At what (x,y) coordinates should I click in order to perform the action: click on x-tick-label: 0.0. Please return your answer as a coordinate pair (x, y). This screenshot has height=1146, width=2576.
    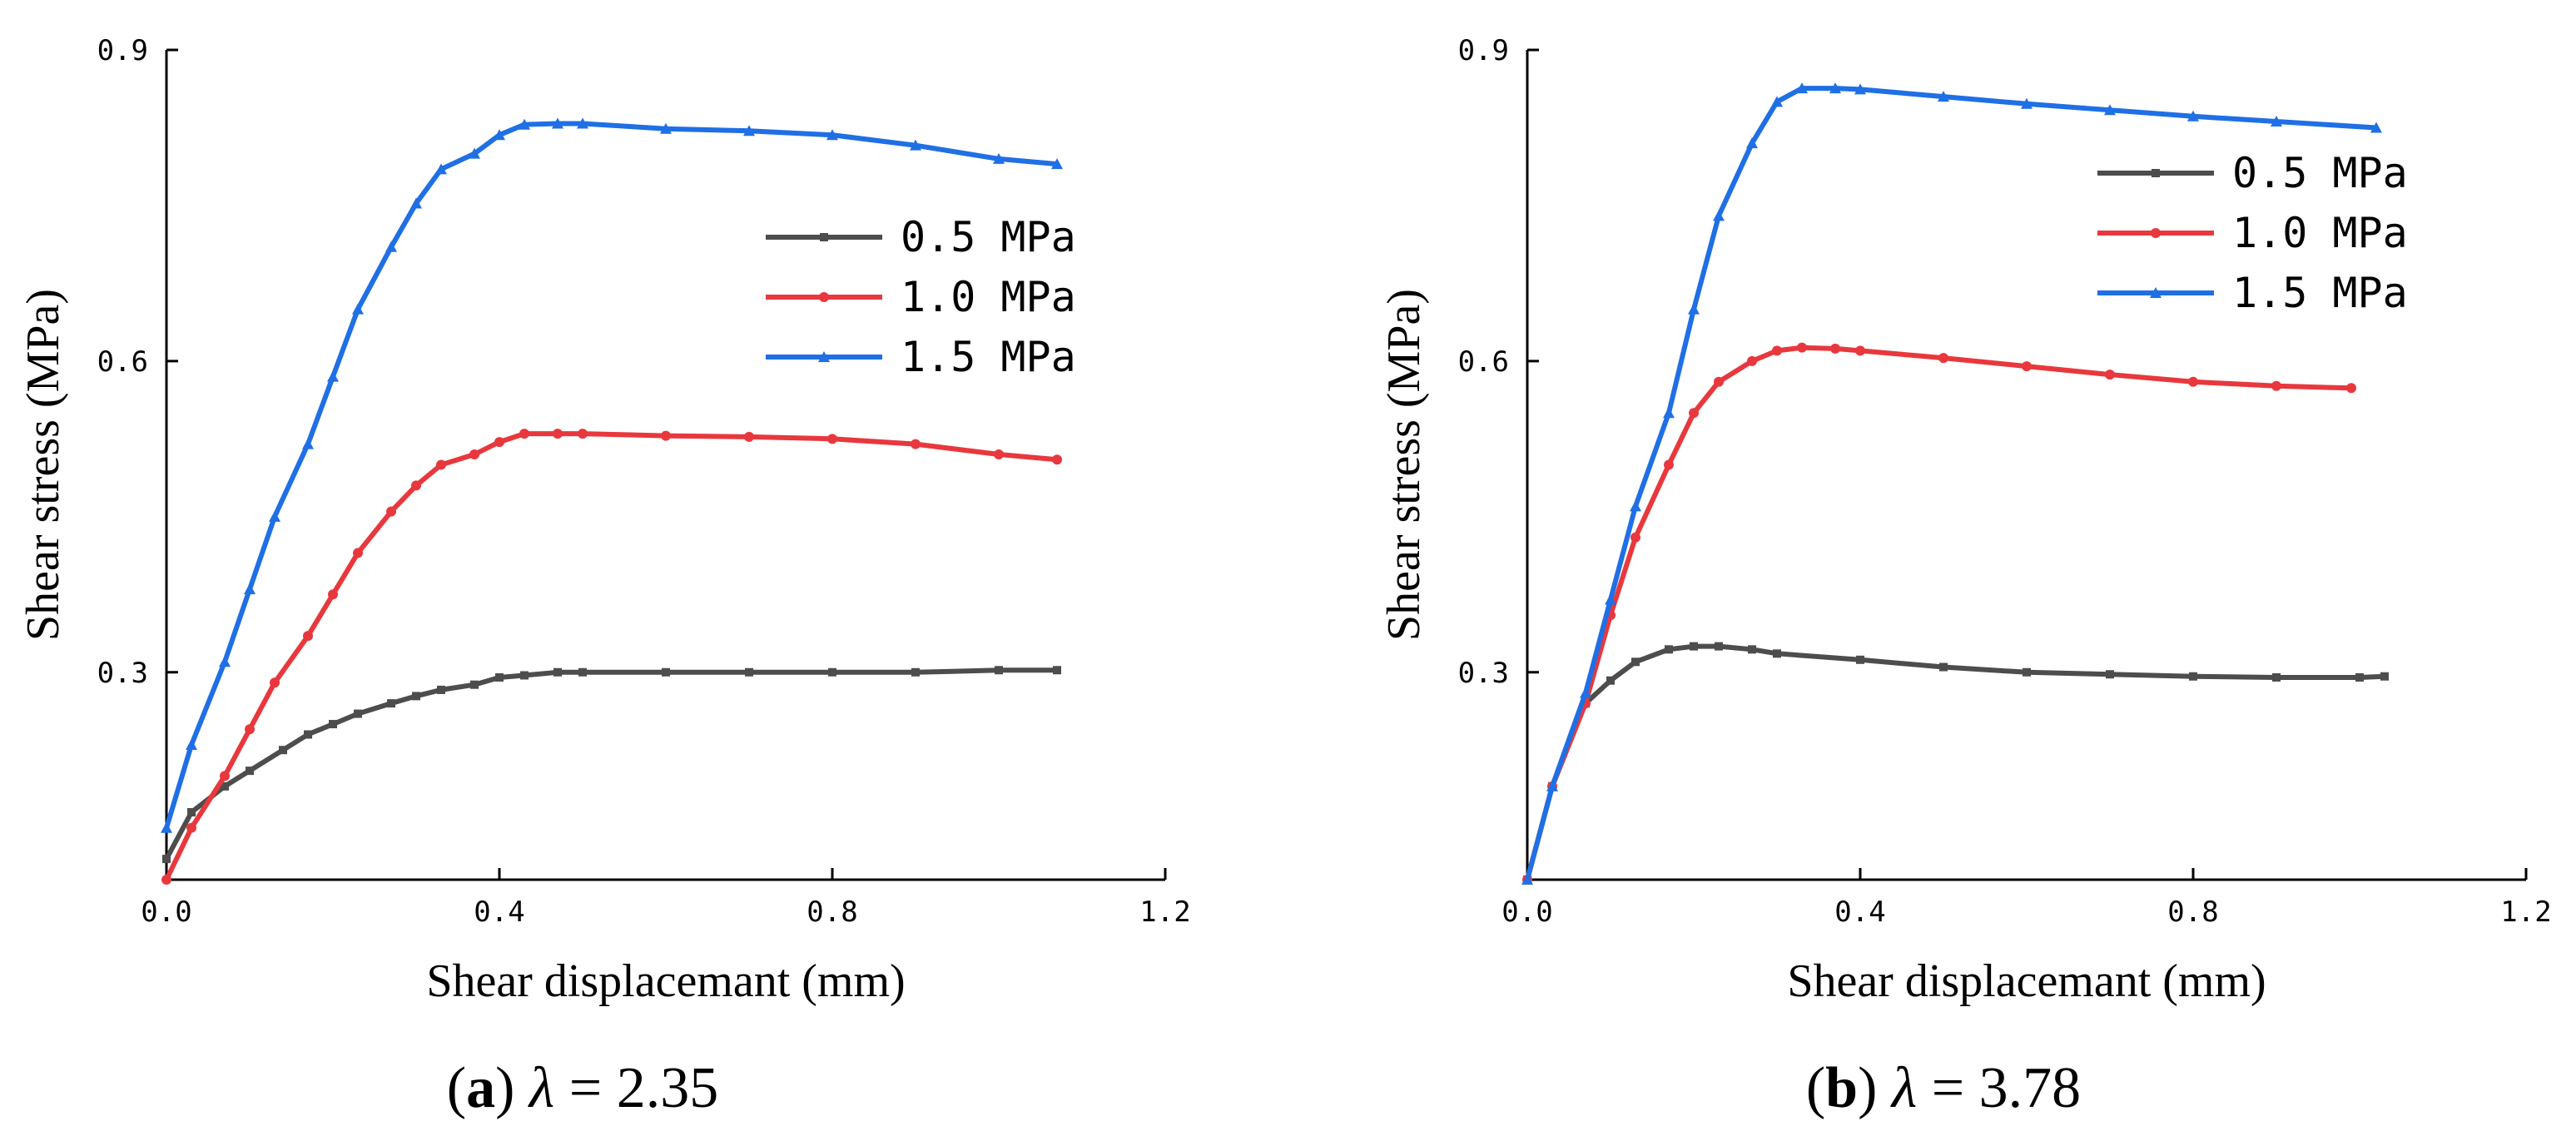
    Looking at the image, I should click on (1526, 912).